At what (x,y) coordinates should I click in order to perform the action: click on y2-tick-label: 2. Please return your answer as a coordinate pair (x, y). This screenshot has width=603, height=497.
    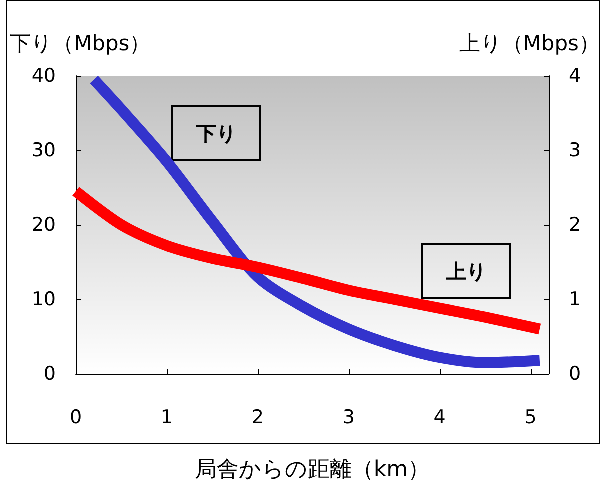
    Looking at the image, I should click on (575, 225).